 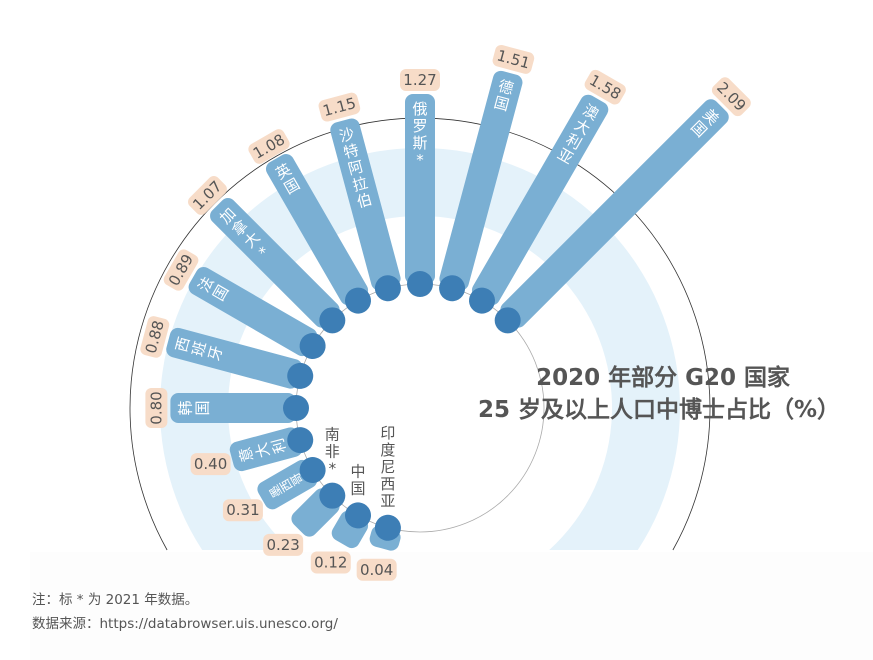 What do you see at coordinates (193, 407) in the screenshot?
I see `category-label: 韩国` at bounding box center [193, 407].